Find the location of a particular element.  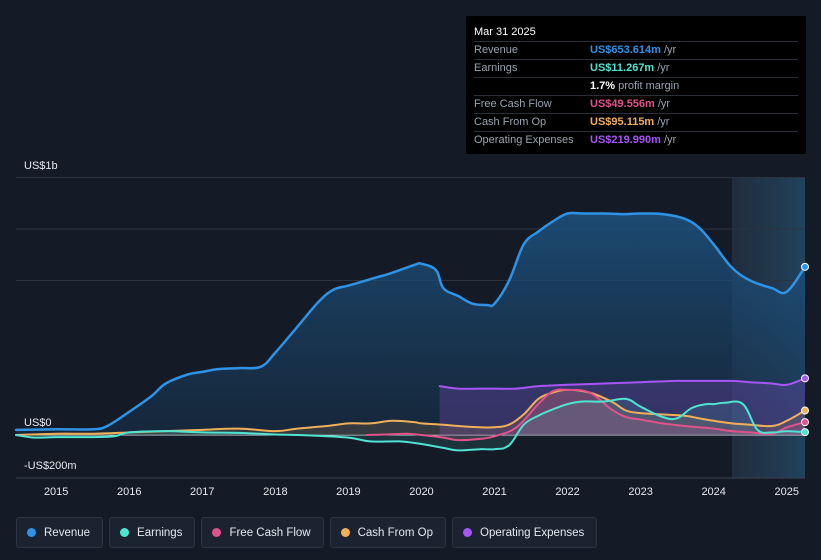

x-tick-label: 2020 is located at coordinates (421, 492).